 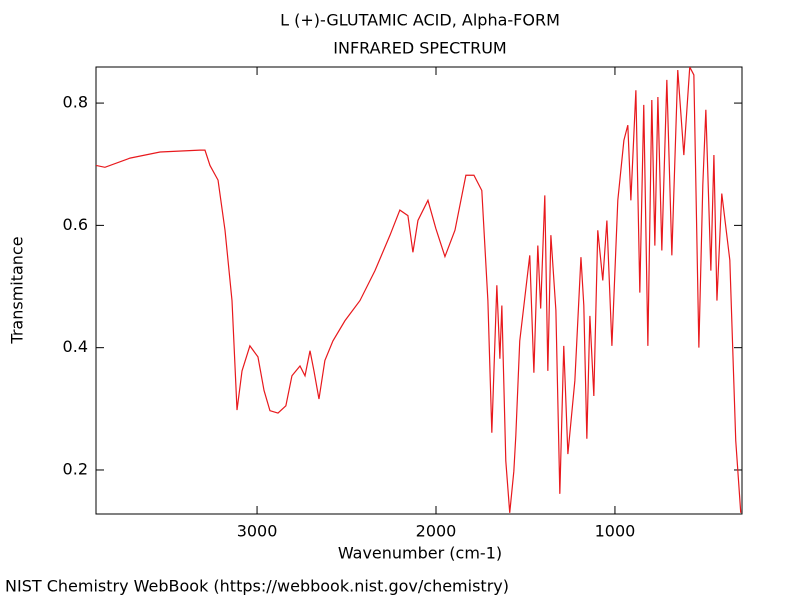 What do you see at coordinates (420, 553) in the screenshot?
I see `x-axis-label: Wavenumber (cm-1)` at bounding box center [420, 553].